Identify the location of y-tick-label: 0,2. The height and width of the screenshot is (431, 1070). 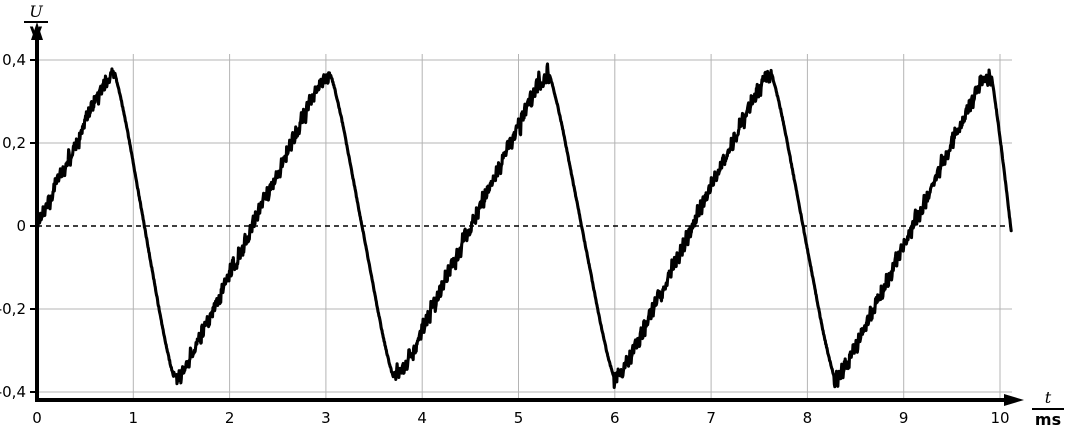
(14, 143).